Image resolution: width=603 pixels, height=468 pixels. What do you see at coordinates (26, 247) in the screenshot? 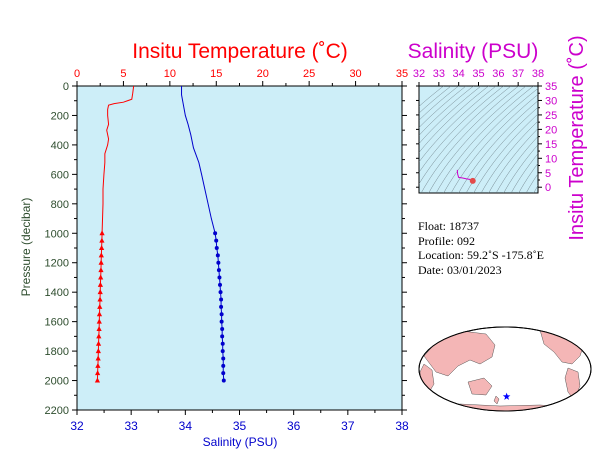
I see `pressure-axis-title: Pressure (decibar)` at bounding box center [26, 247].